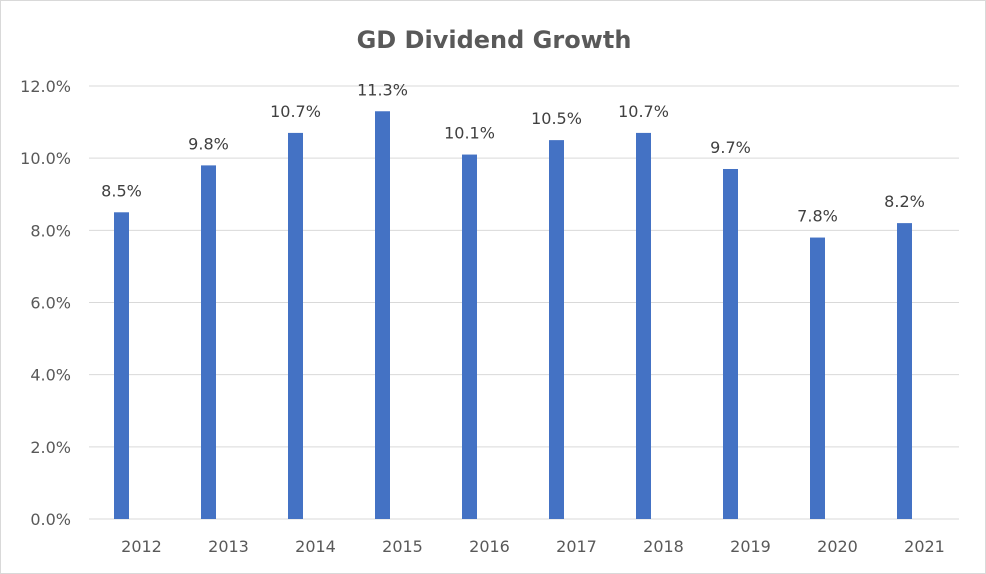 This screenshot has height=574, width=986. Describe the element at coordinates (50, 303) in the screenshot. I see `y-tick-label: 6.0%` at that location.